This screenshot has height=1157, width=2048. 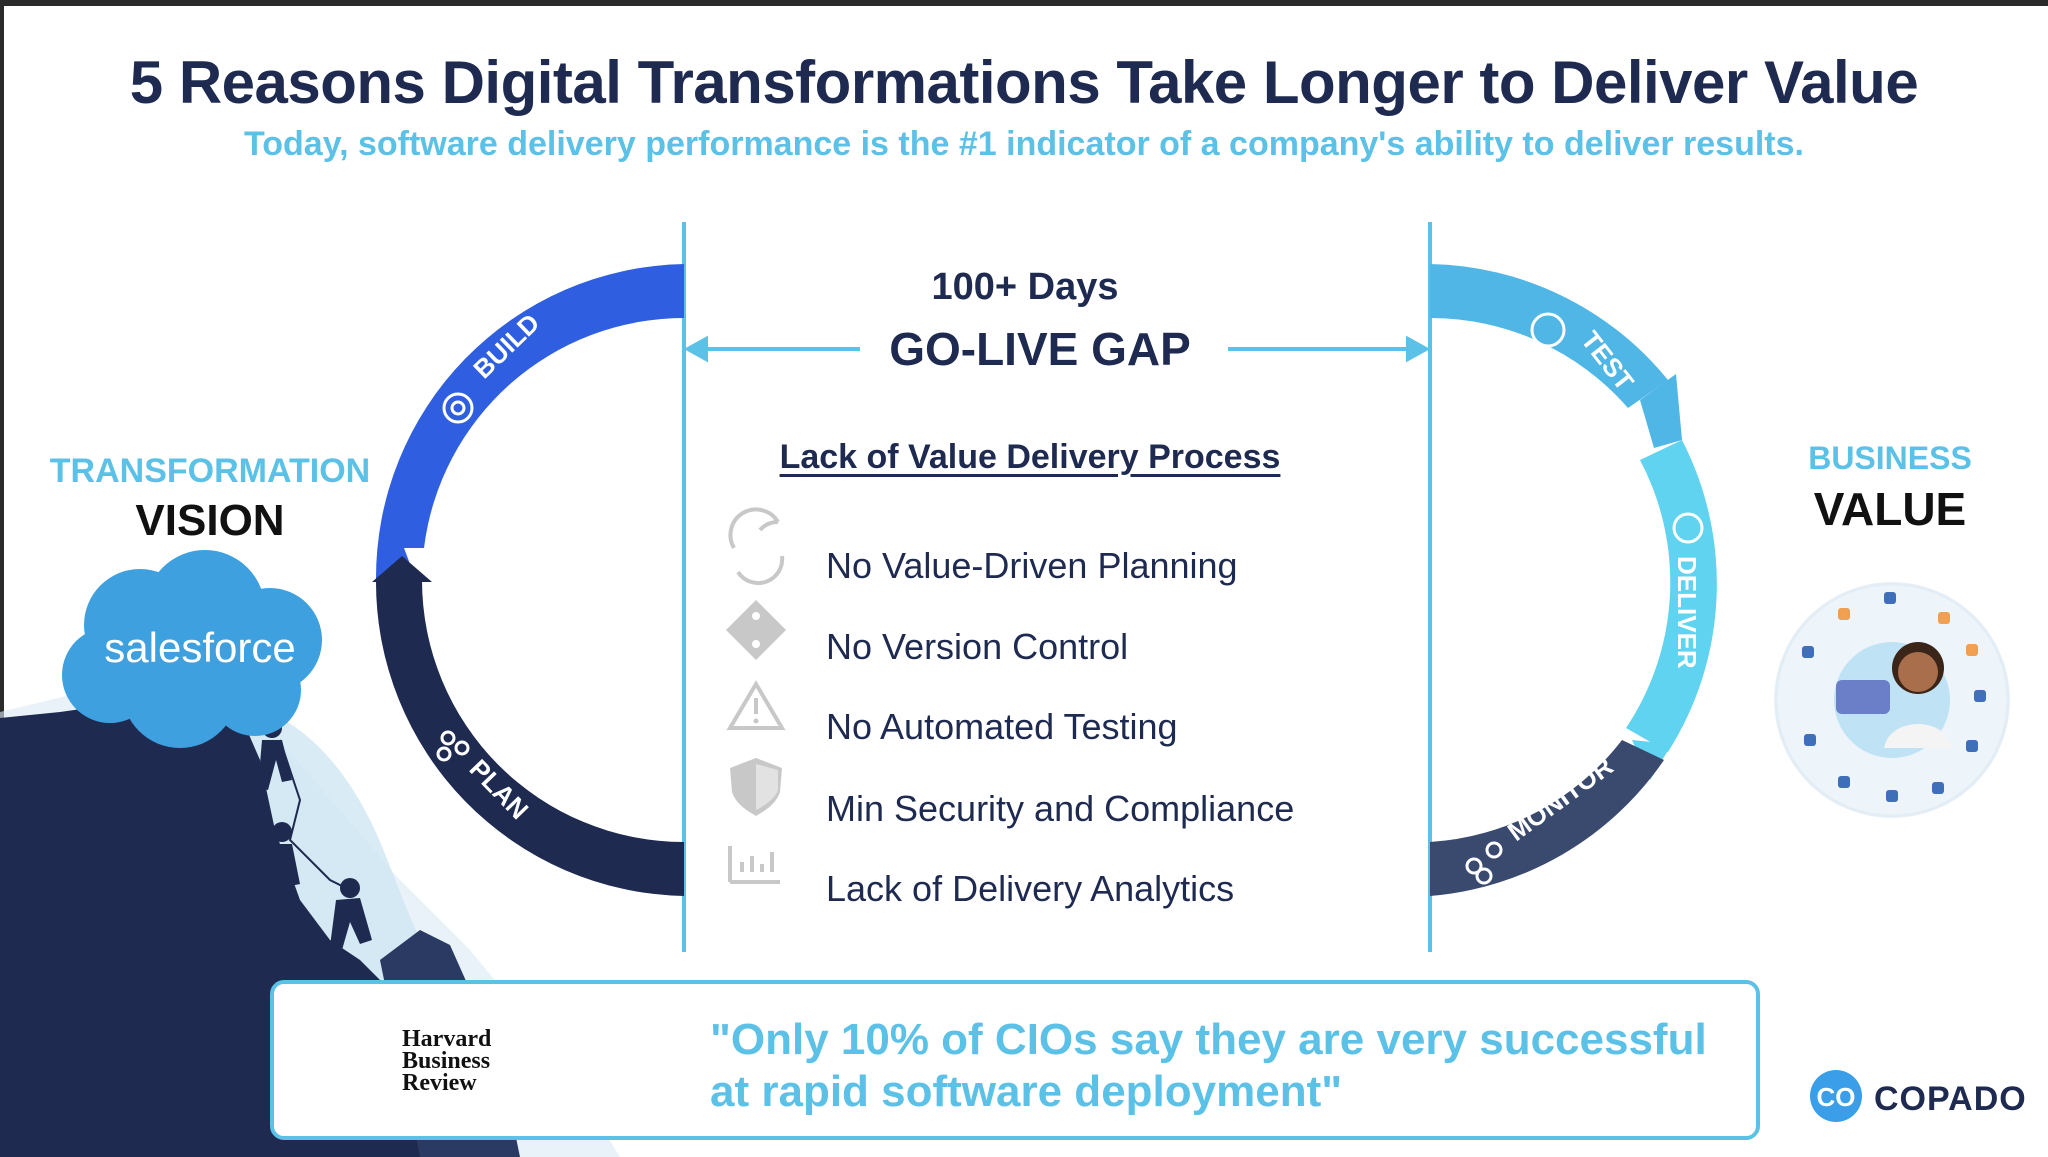 What do you see at coordinates (200, 647) in the screenshot?
I see `salesforce-wordmark: salesforce` at bounding box center [200, 647].